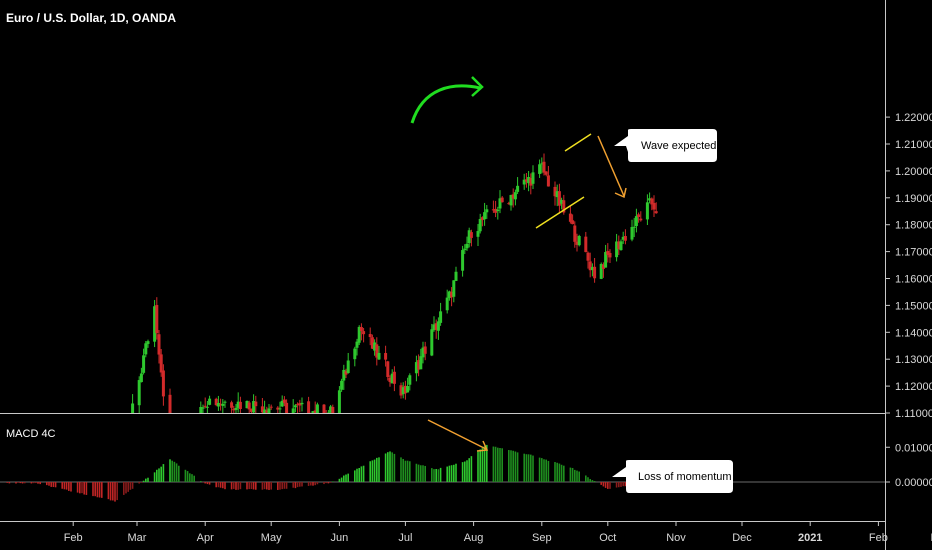 Image resolution: width=932 pixels, height=550 pixels. I want to click on channel-lower-line, so click(560, 212).